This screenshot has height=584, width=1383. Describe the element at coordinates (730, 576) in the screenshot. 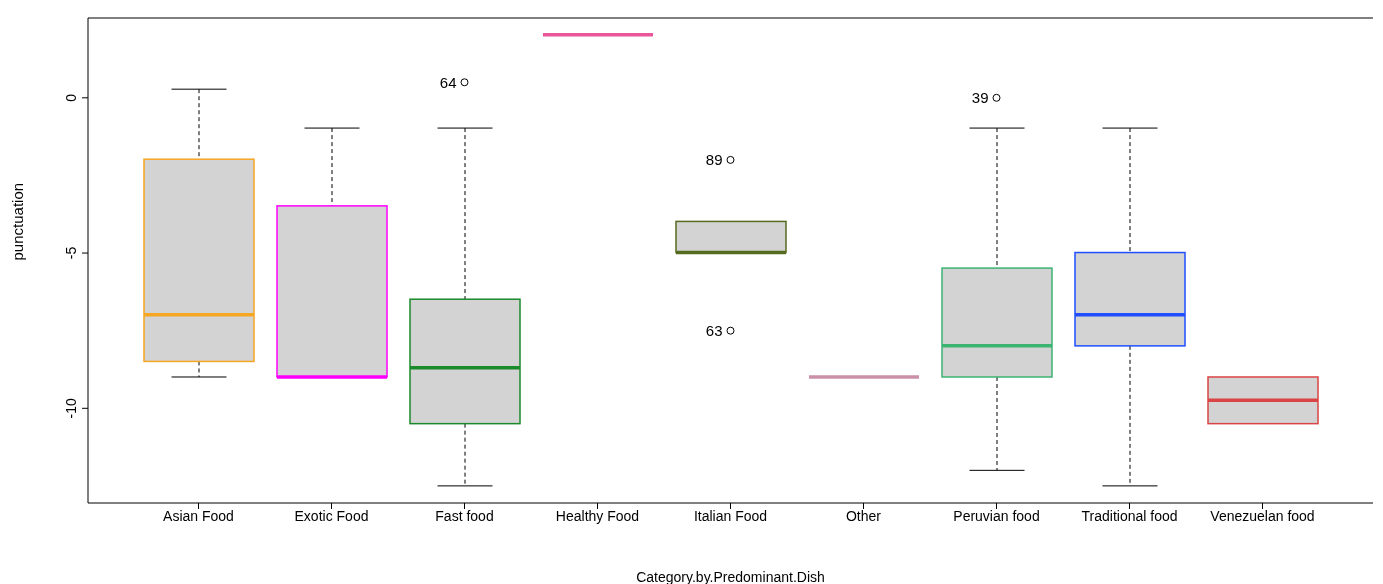

I see `x-axis-title: Category.by.Predominant.Dish` at that location.